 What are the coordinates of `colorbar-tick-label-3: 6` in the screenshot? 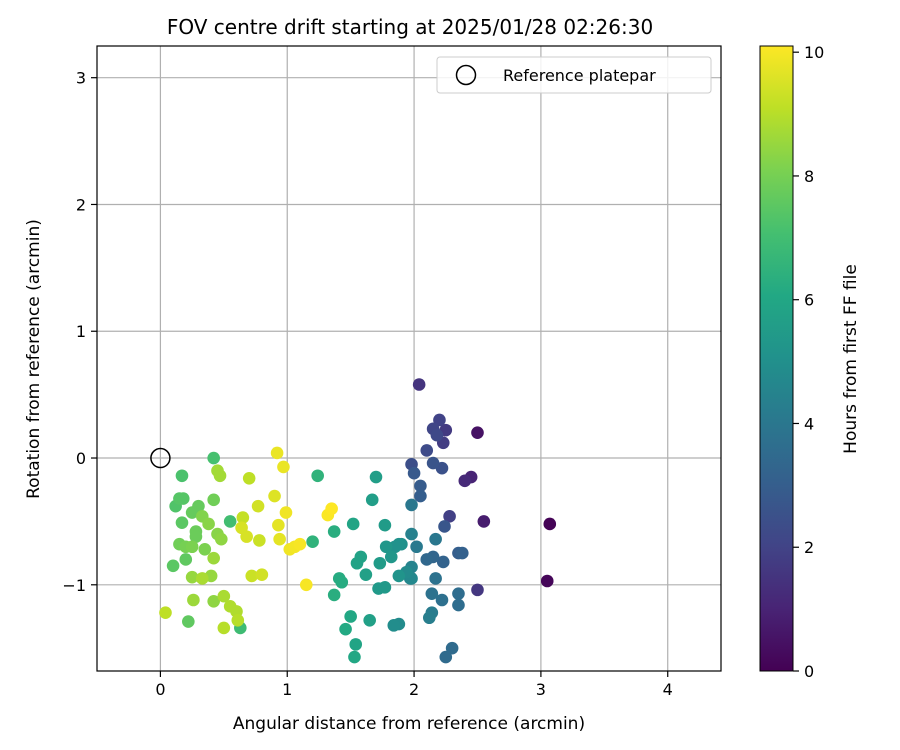 It's located at (809, 300).